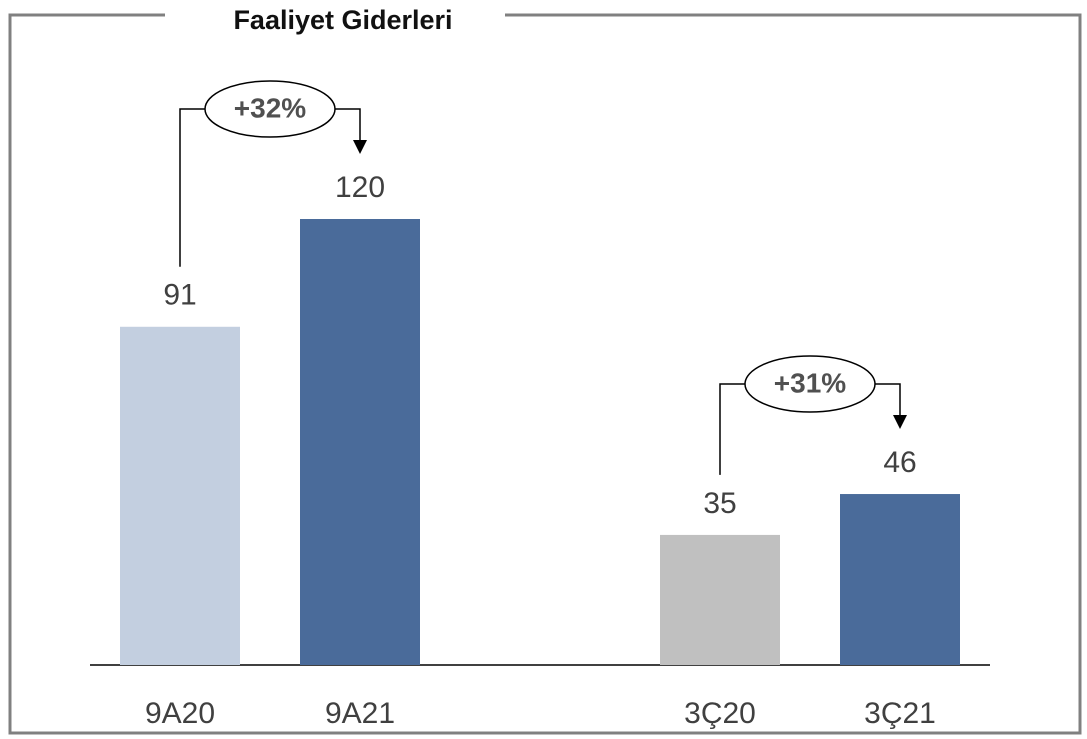  I want to click on annotation: +32%, so click(270, 107).